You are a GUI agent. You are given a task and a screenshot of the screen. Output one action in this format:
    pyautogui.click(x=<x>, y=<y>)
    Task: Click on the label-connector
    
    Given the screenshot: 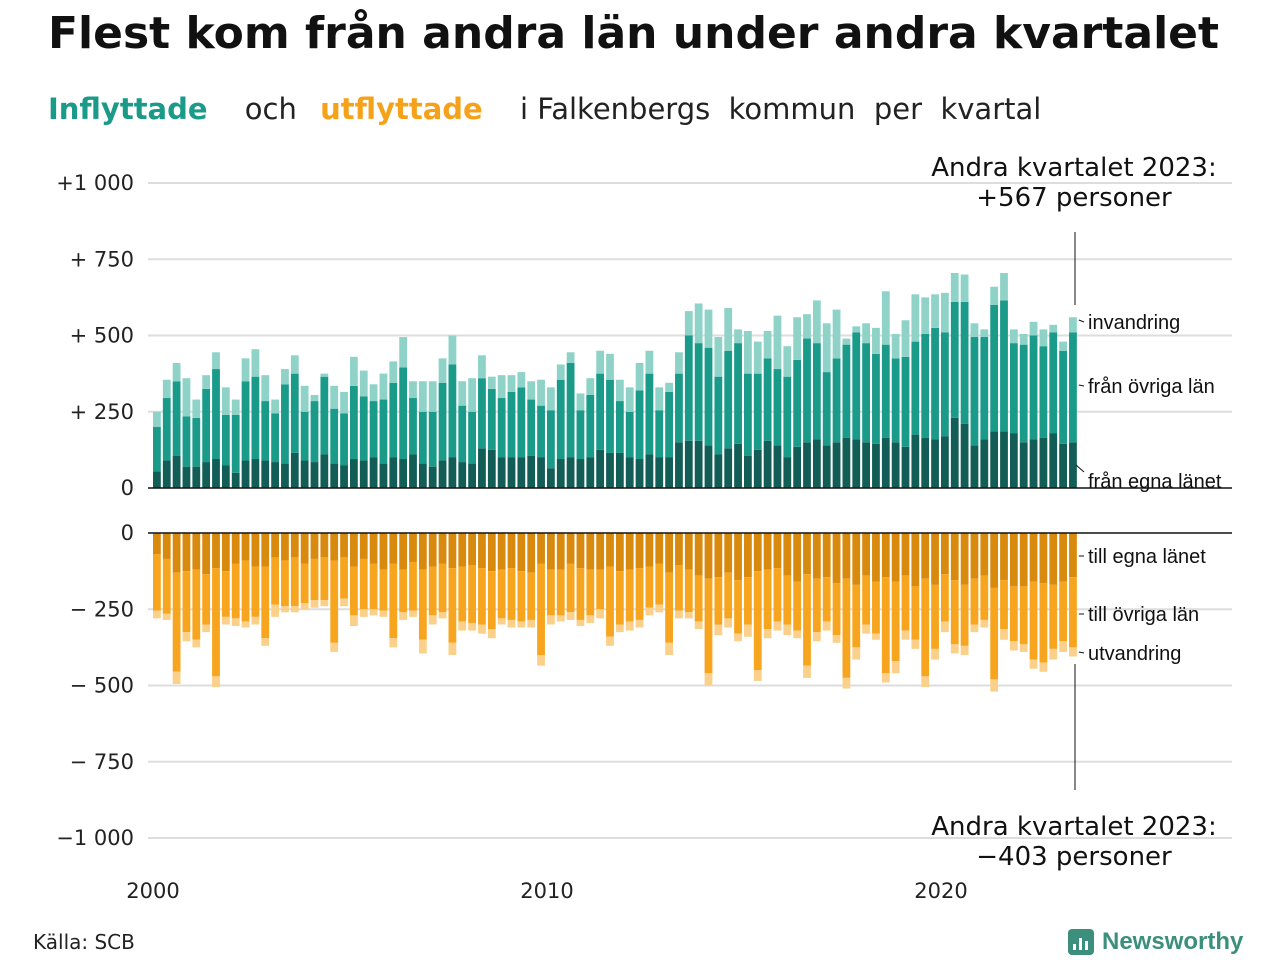 What is the action you would take?
    pyautogui.click(x=1081, y=321)
    